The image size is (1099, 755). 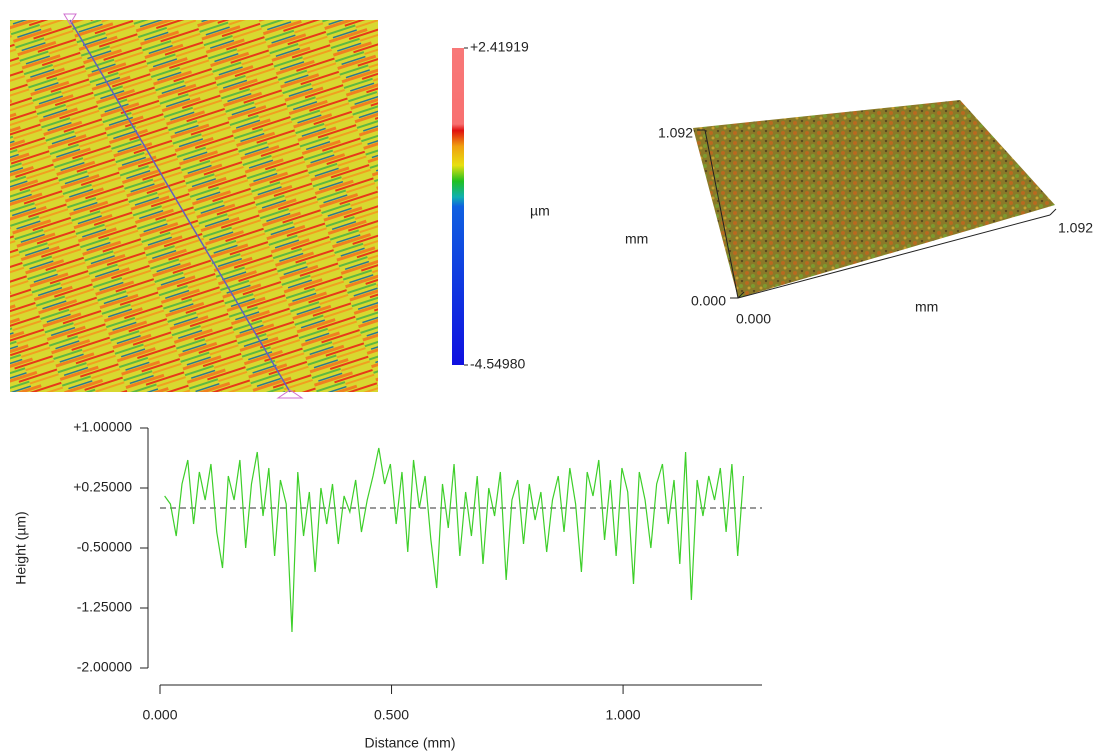 I want to click on y-tick-label: -0.50000, so click(x=104, y=547).